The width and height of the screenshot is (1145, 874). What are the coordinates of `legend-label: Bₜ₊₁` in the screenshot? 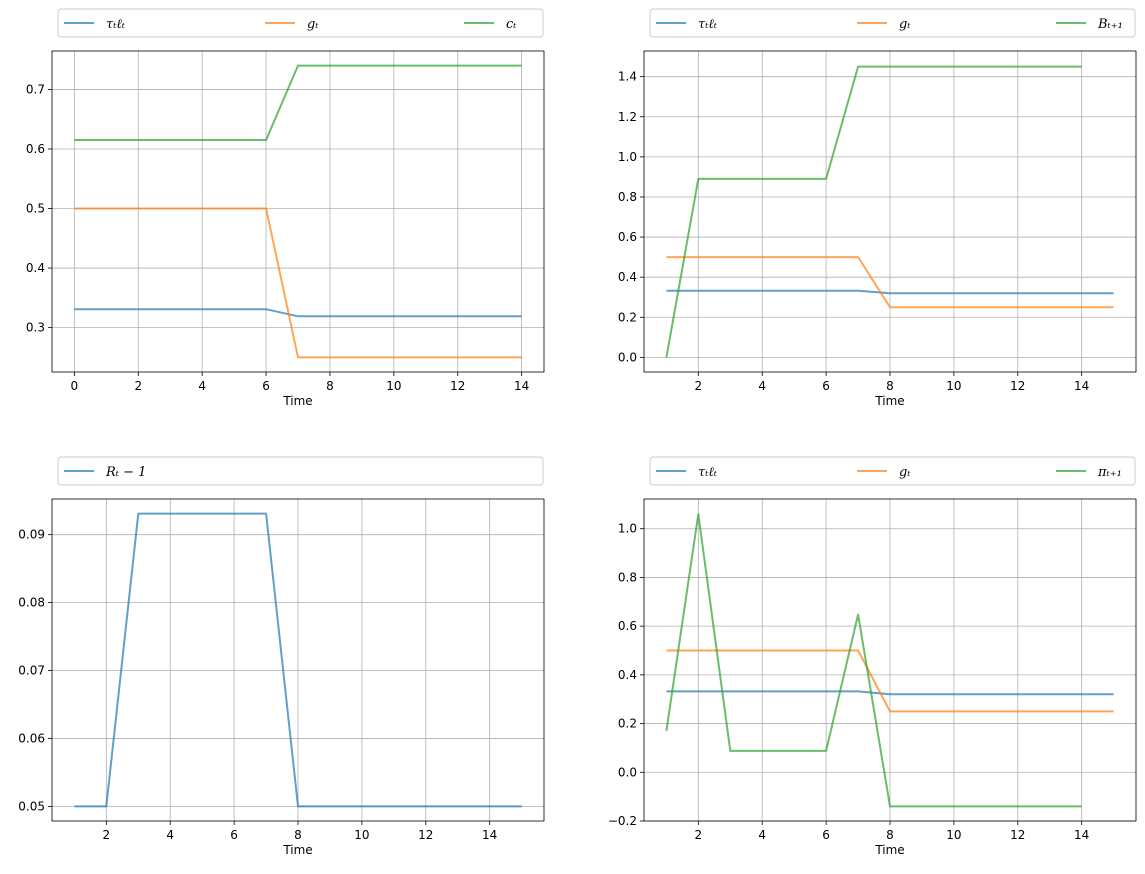 It's located at (1110, 24).